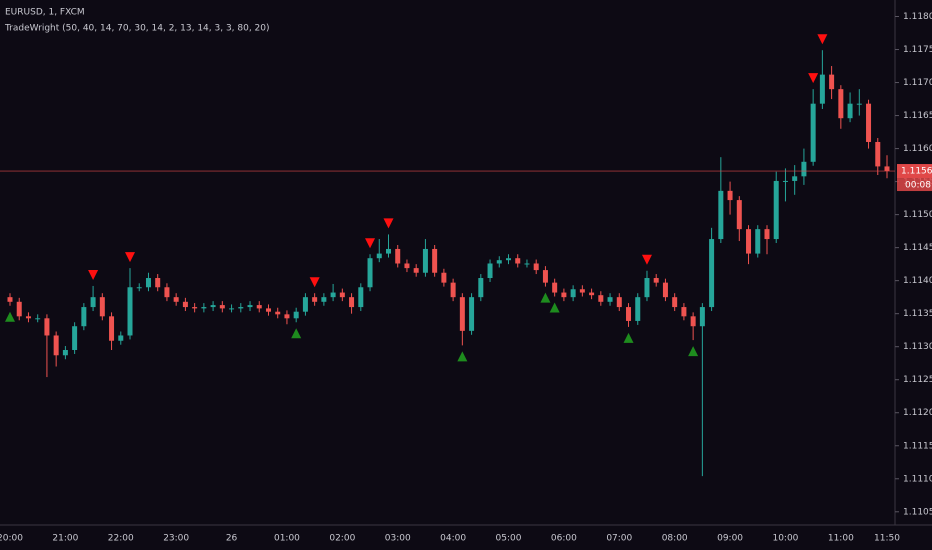 The height and width of the screenshot is (550, 932). What do you see at coordinates (917, 347) in the screenshot?
I see `y-tick-label: 1.11300` at bounding box center [917, 347].